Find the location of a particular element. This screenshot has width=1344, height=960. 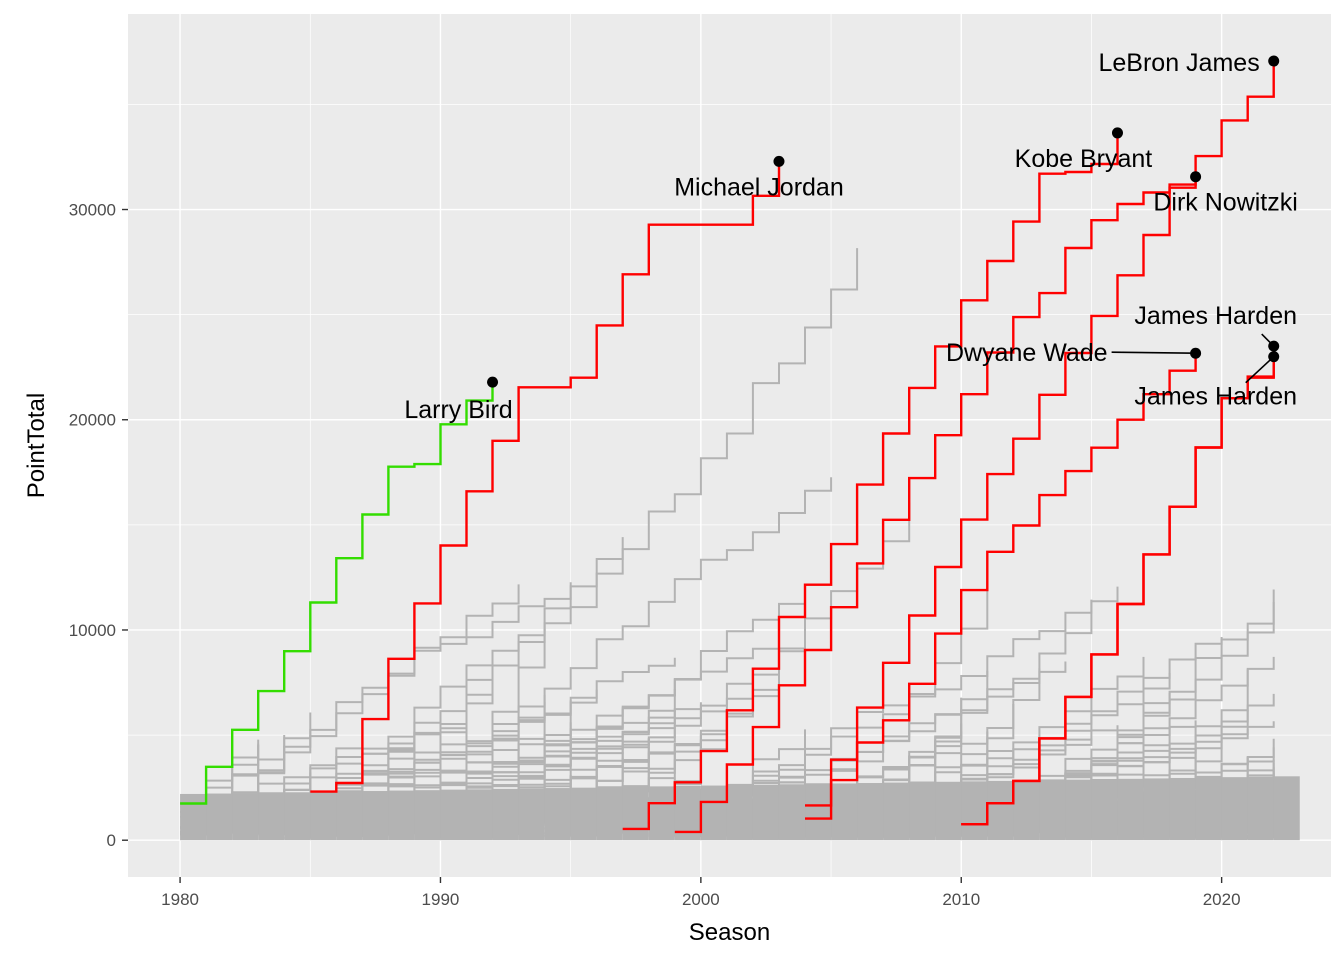

player-label: Kobe Bryant is located at coordinates (1084, 159).